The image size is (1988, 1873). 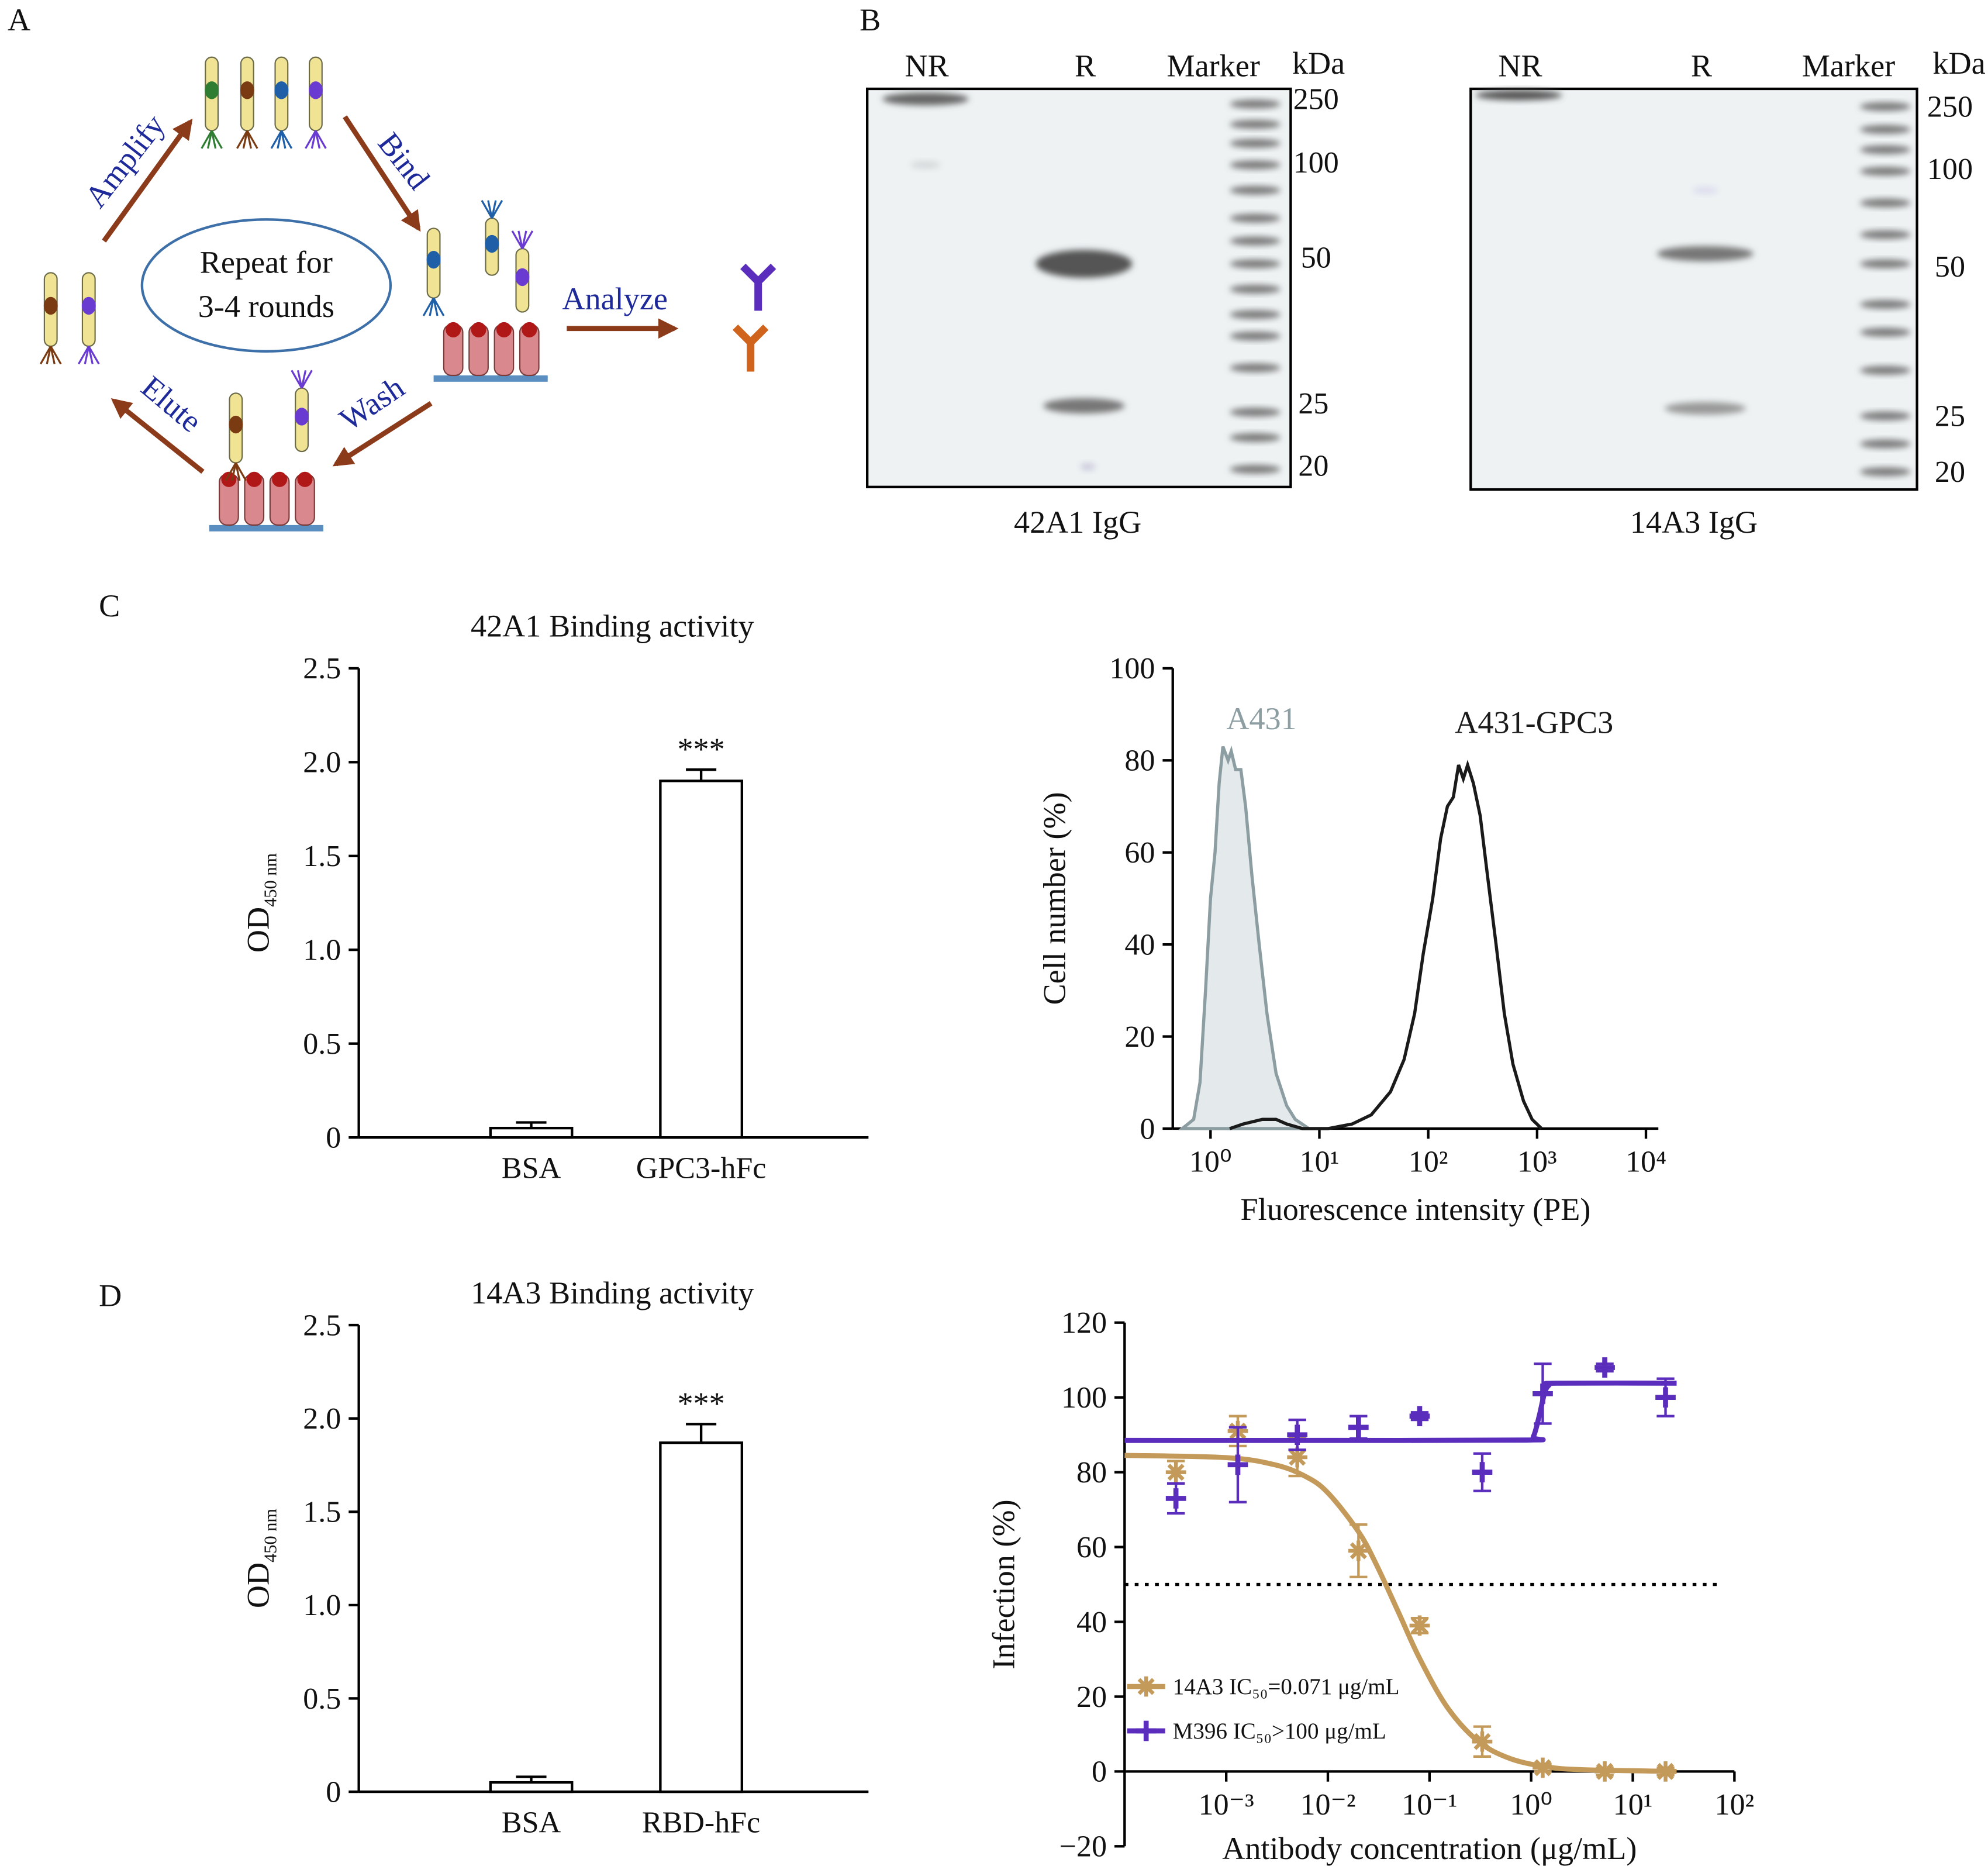 What do you see at coordinates (927, 65) in the screenshot?
I see `lane-label: NR` at bounding box center [927, 65].